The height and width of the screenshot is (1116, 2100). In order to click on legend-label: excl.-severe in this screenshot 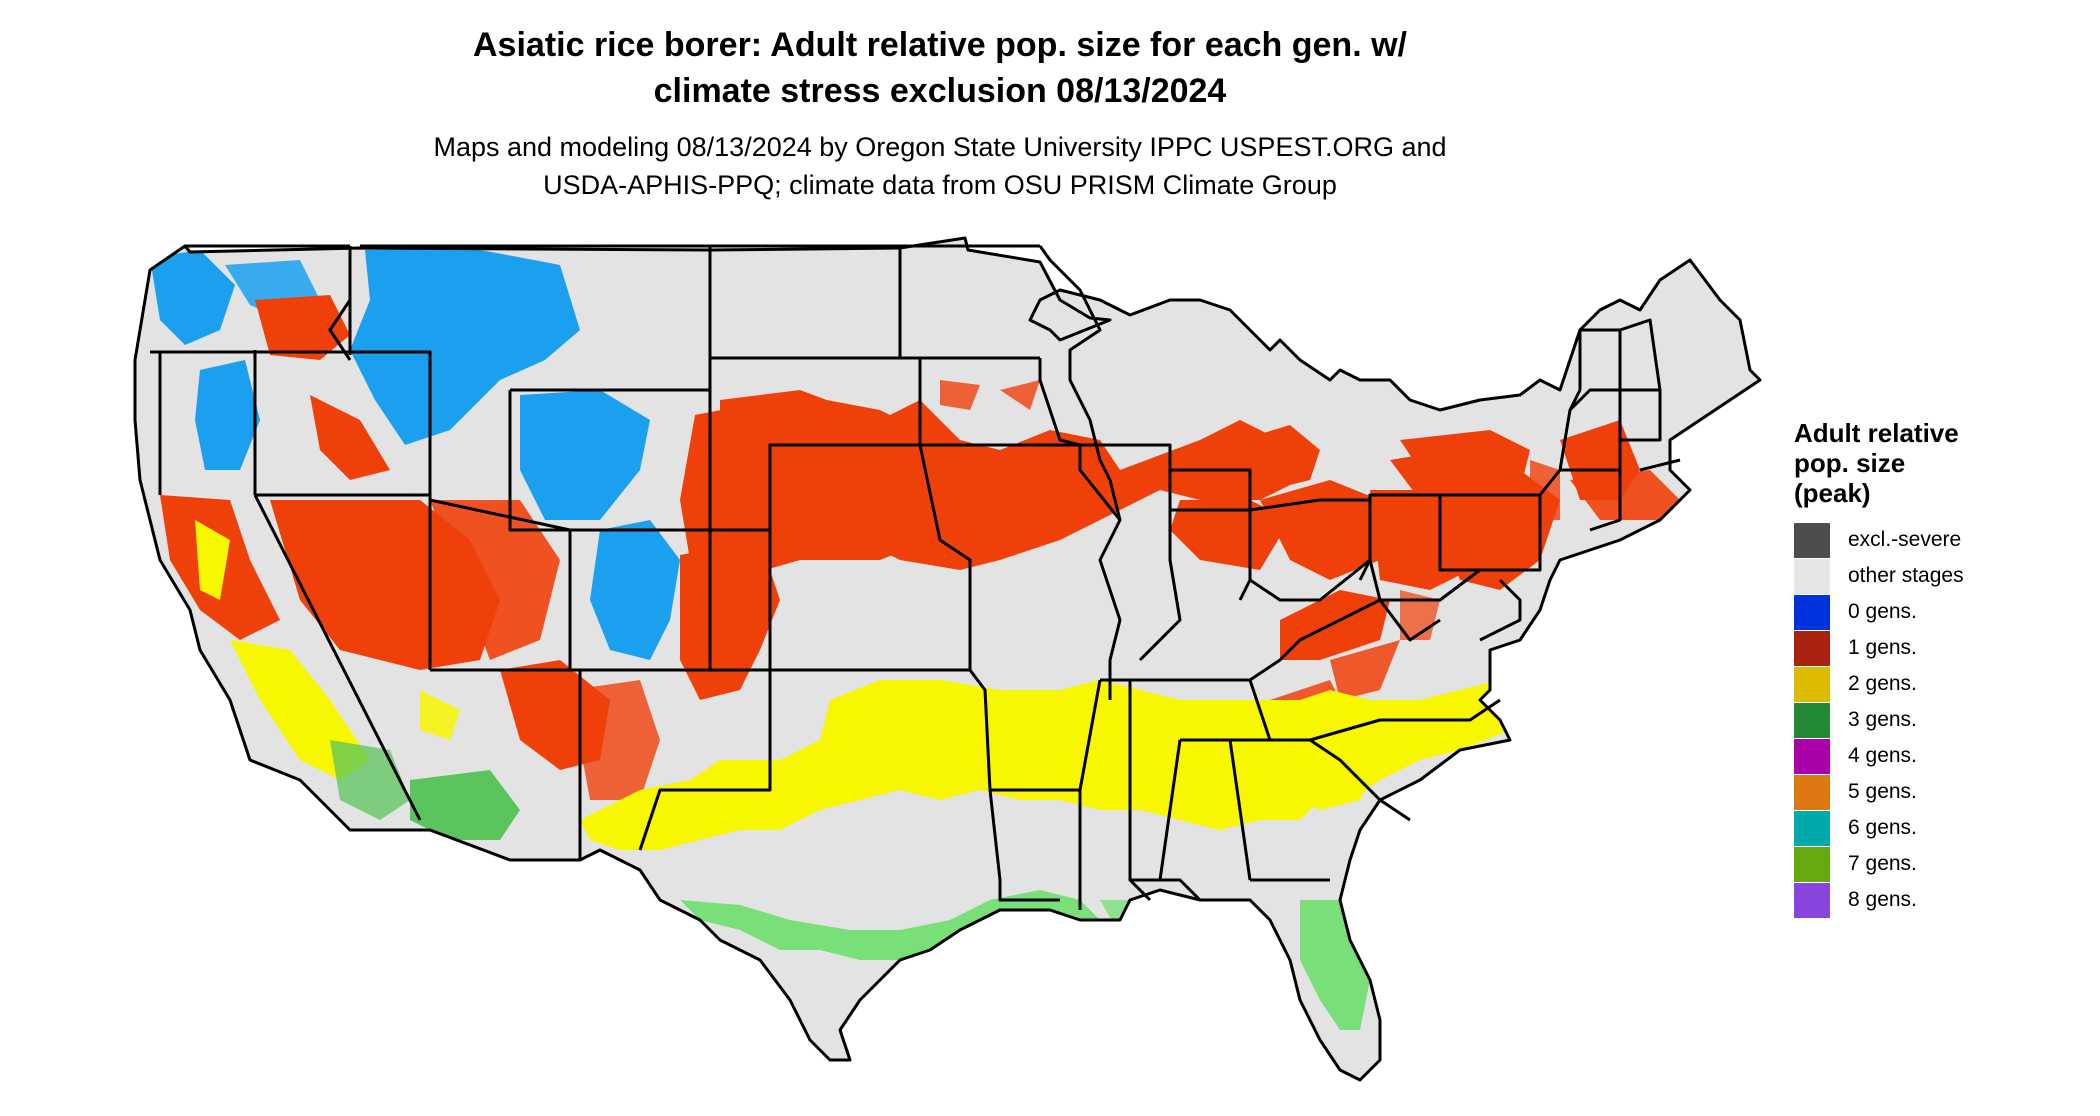, I will do `click(1905, 539)`.